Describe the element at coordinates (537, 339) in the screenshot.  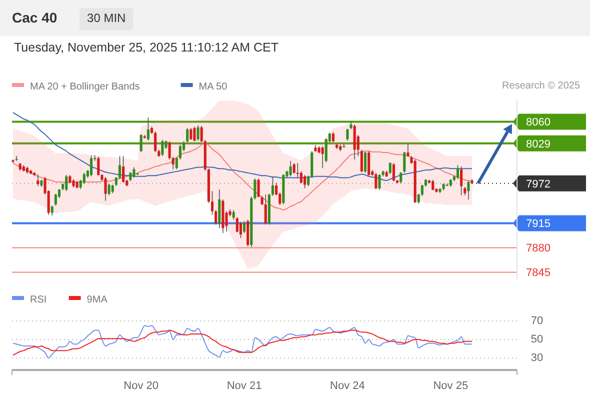
I see `y-tick-label: 50` at that location.